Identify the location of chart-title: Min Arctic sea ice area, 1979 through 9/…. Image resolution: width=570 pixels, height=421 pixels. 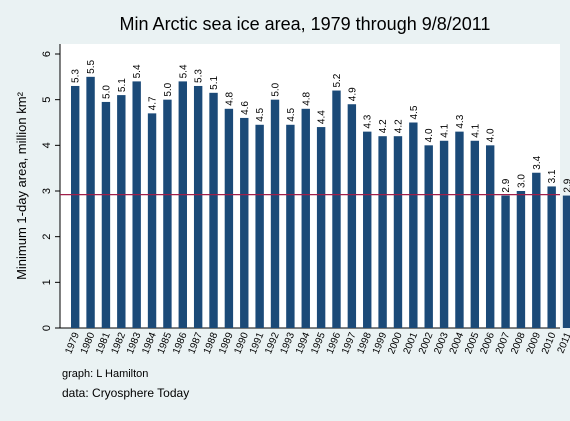
(305, 24).